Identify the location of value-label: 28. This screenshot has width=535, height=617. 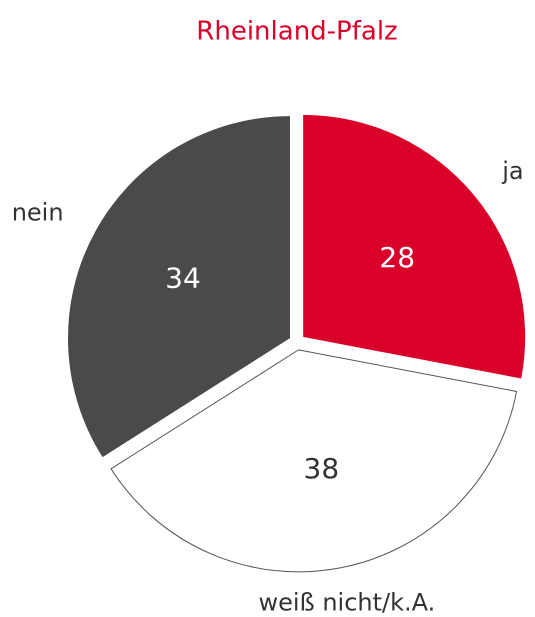
(397, 257).